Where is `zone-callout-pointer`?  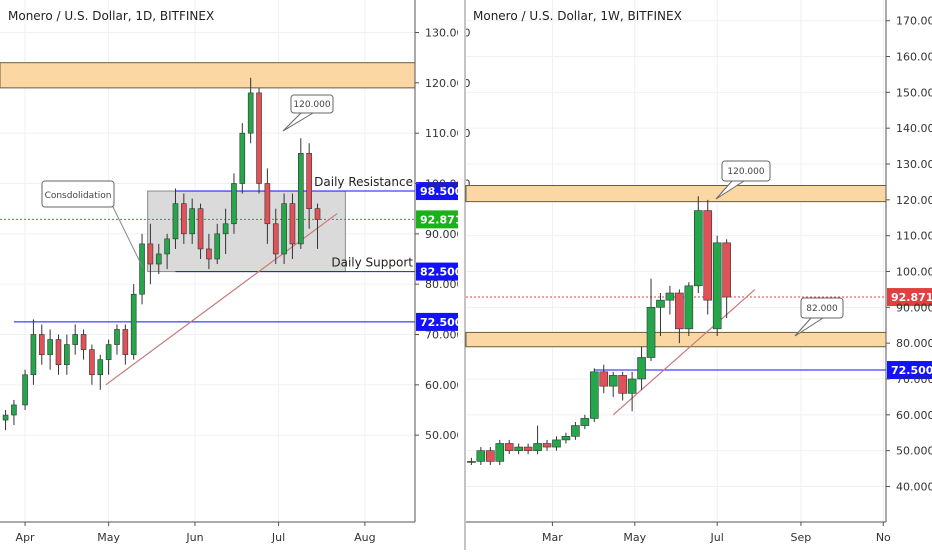 zone-callout-pointer is located at coordinates (298, 122).